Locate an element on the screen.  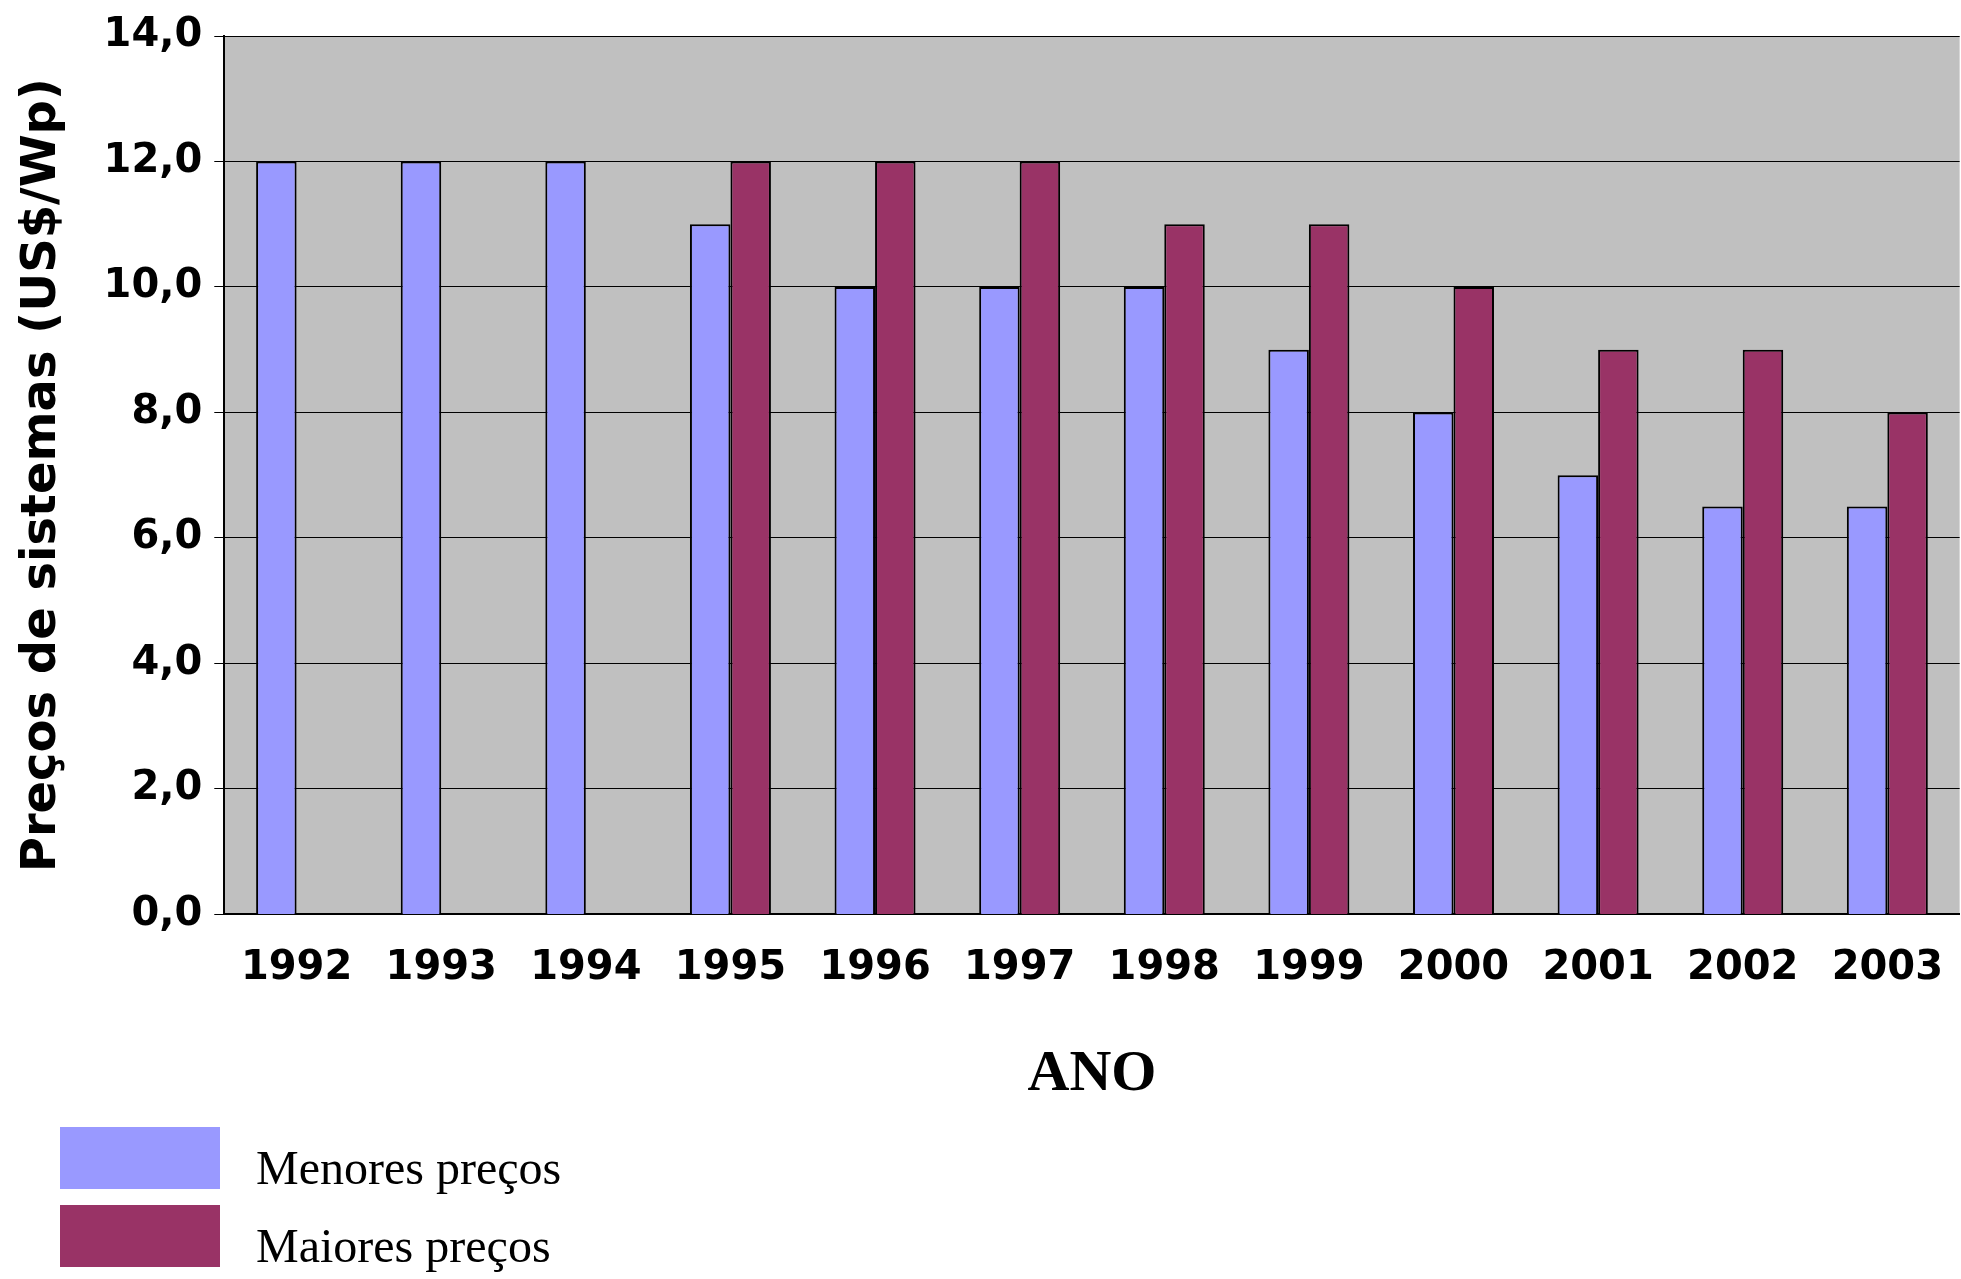
x-tick-label: 1994 is located at coordinates (586, 964).